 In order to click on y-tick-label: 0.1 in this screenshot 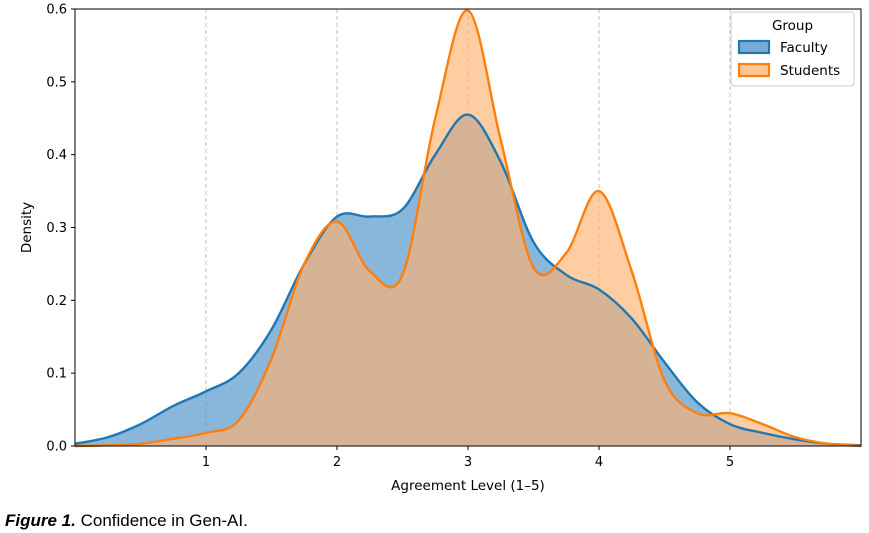, I will do `click(56, 374)`.